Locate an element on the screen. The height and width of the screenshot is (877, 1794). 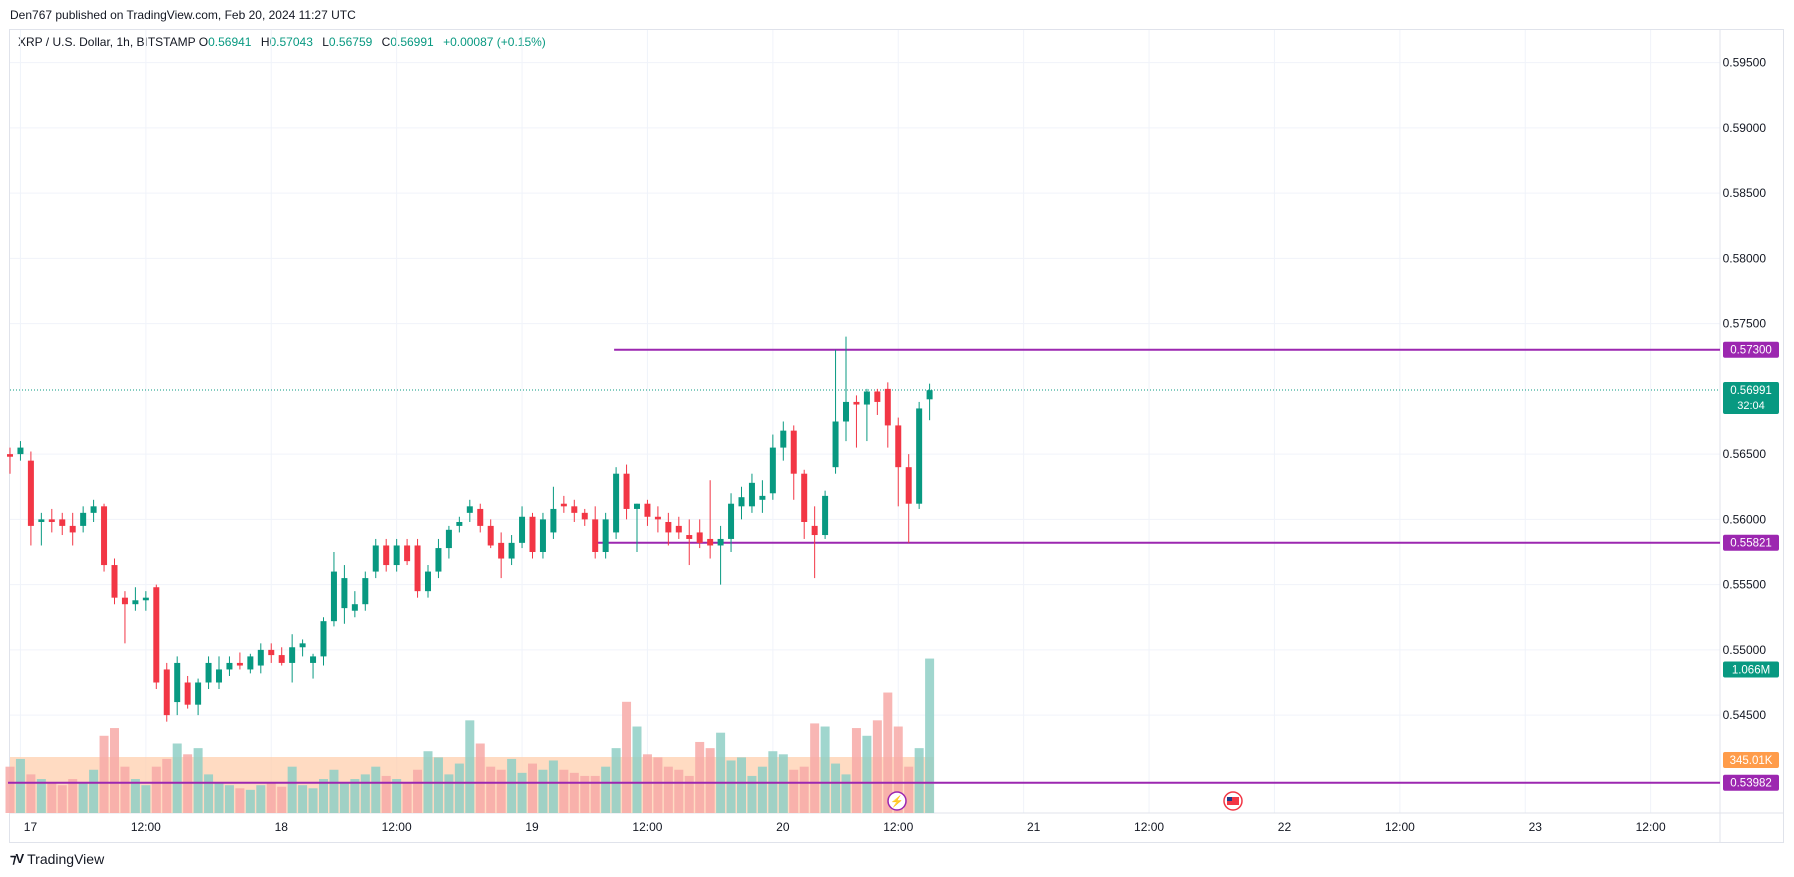
last-price-tag-bg is located at coordinates (1751, 398).